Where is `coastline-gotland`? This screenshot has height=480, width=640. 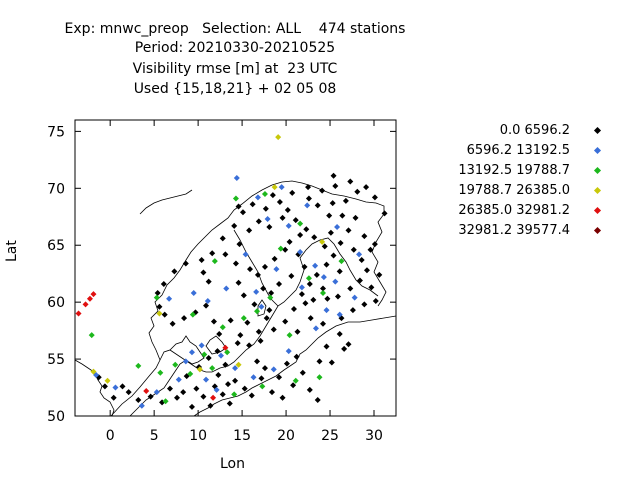 coastline-gotland is located at coordinates (262, 308).